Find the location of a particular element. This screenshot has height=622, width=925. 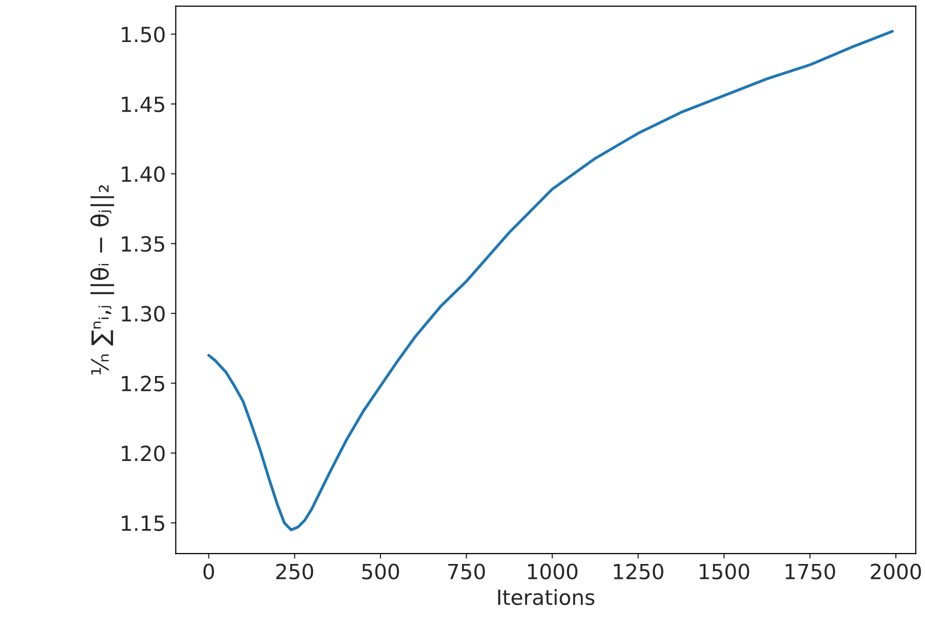

x-tick-label: 2000 is located at coordinates (895, 572).